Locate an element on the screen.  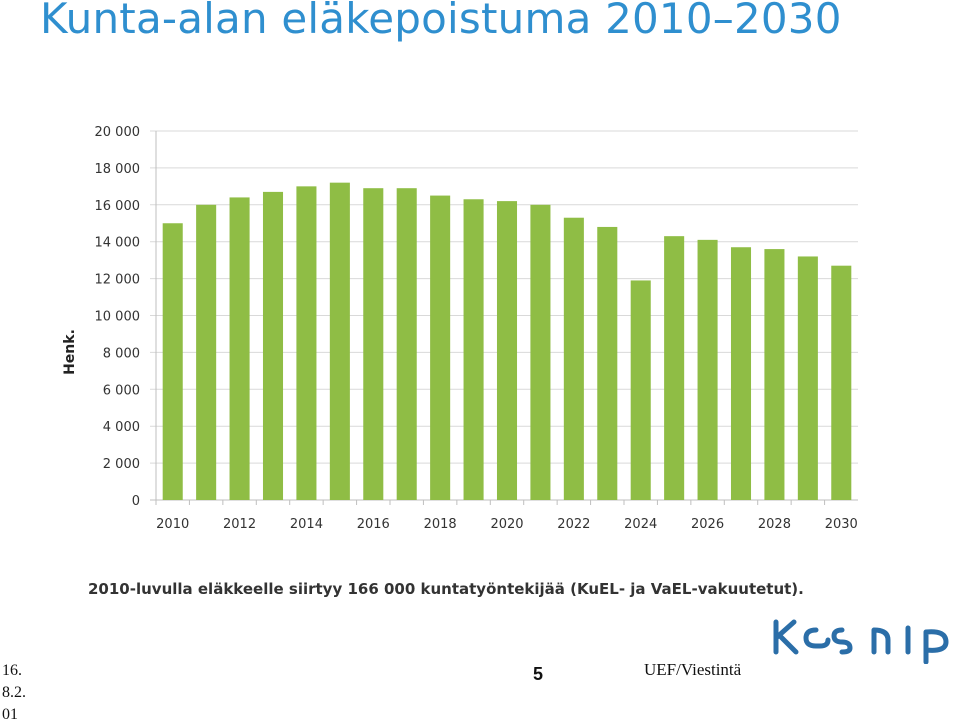
x-tick-label: 2022 is located at coordinates (573, 524).